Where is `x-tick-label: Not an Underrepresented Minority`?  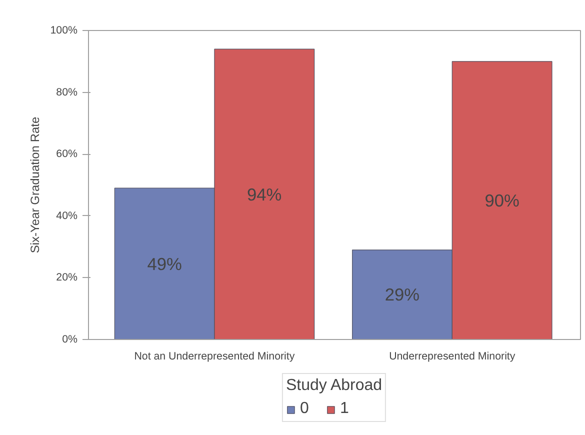 x-tick-label: Not an Underrepresented Minority is located at coordinates (215, 356).